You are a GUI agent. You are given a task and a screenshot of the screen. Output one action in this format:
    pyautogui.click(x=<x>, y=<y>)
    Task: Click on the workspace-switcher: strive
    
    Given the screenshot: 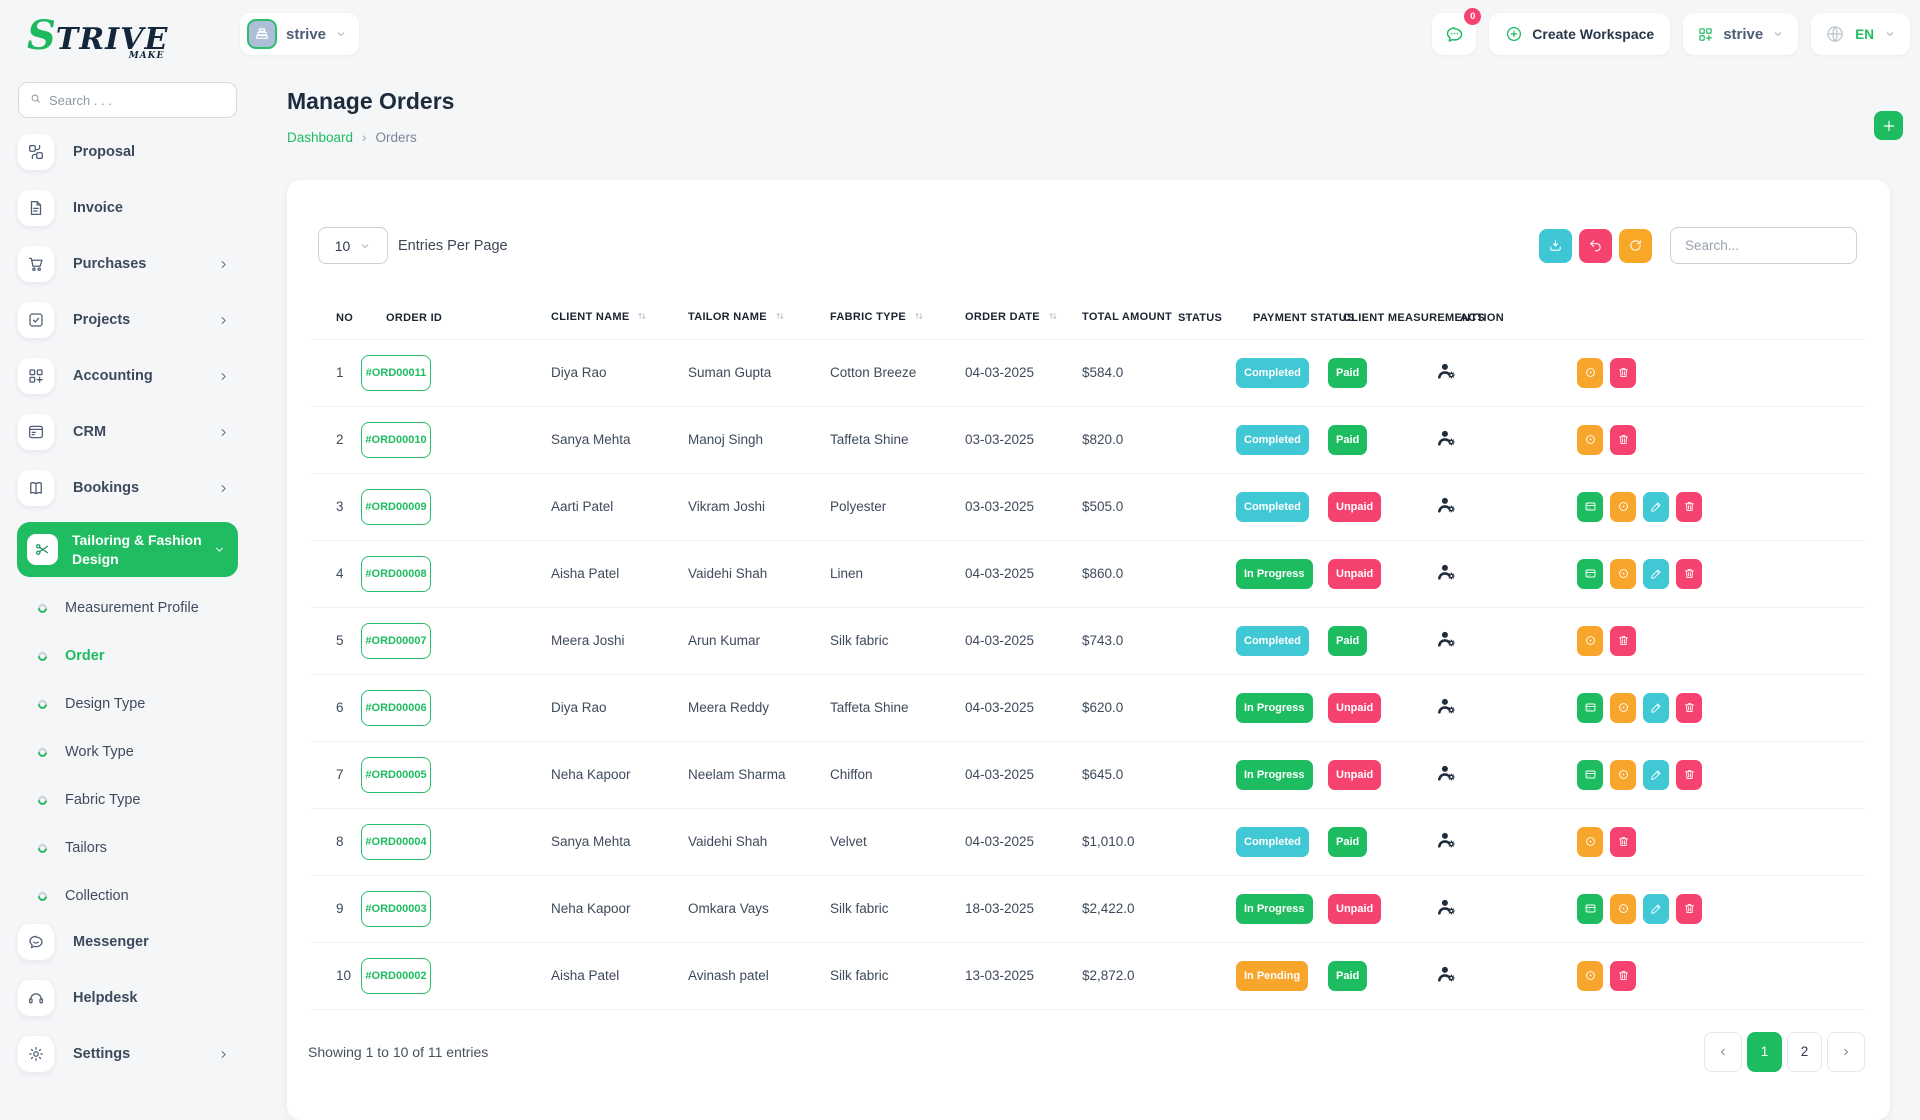 What is the action you would take?
    pyautogui.click(x=1741, y=34)
    